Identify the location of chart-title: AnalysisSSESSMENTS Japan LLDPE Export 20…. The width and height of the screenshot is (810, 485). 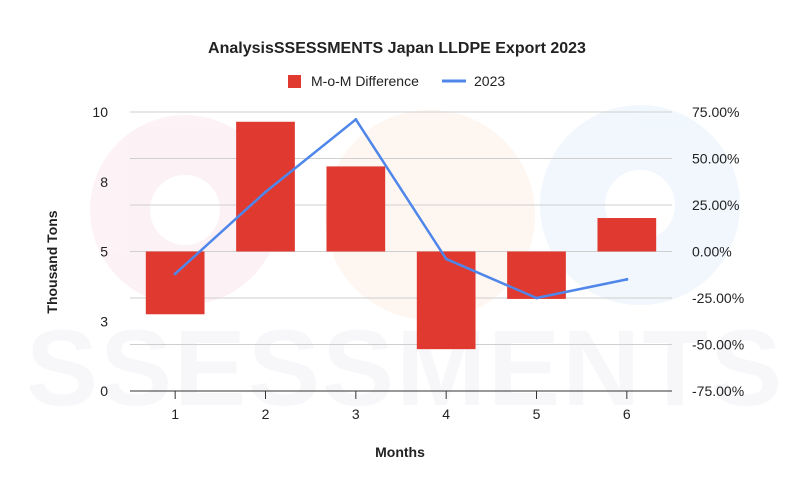
(397, 48).